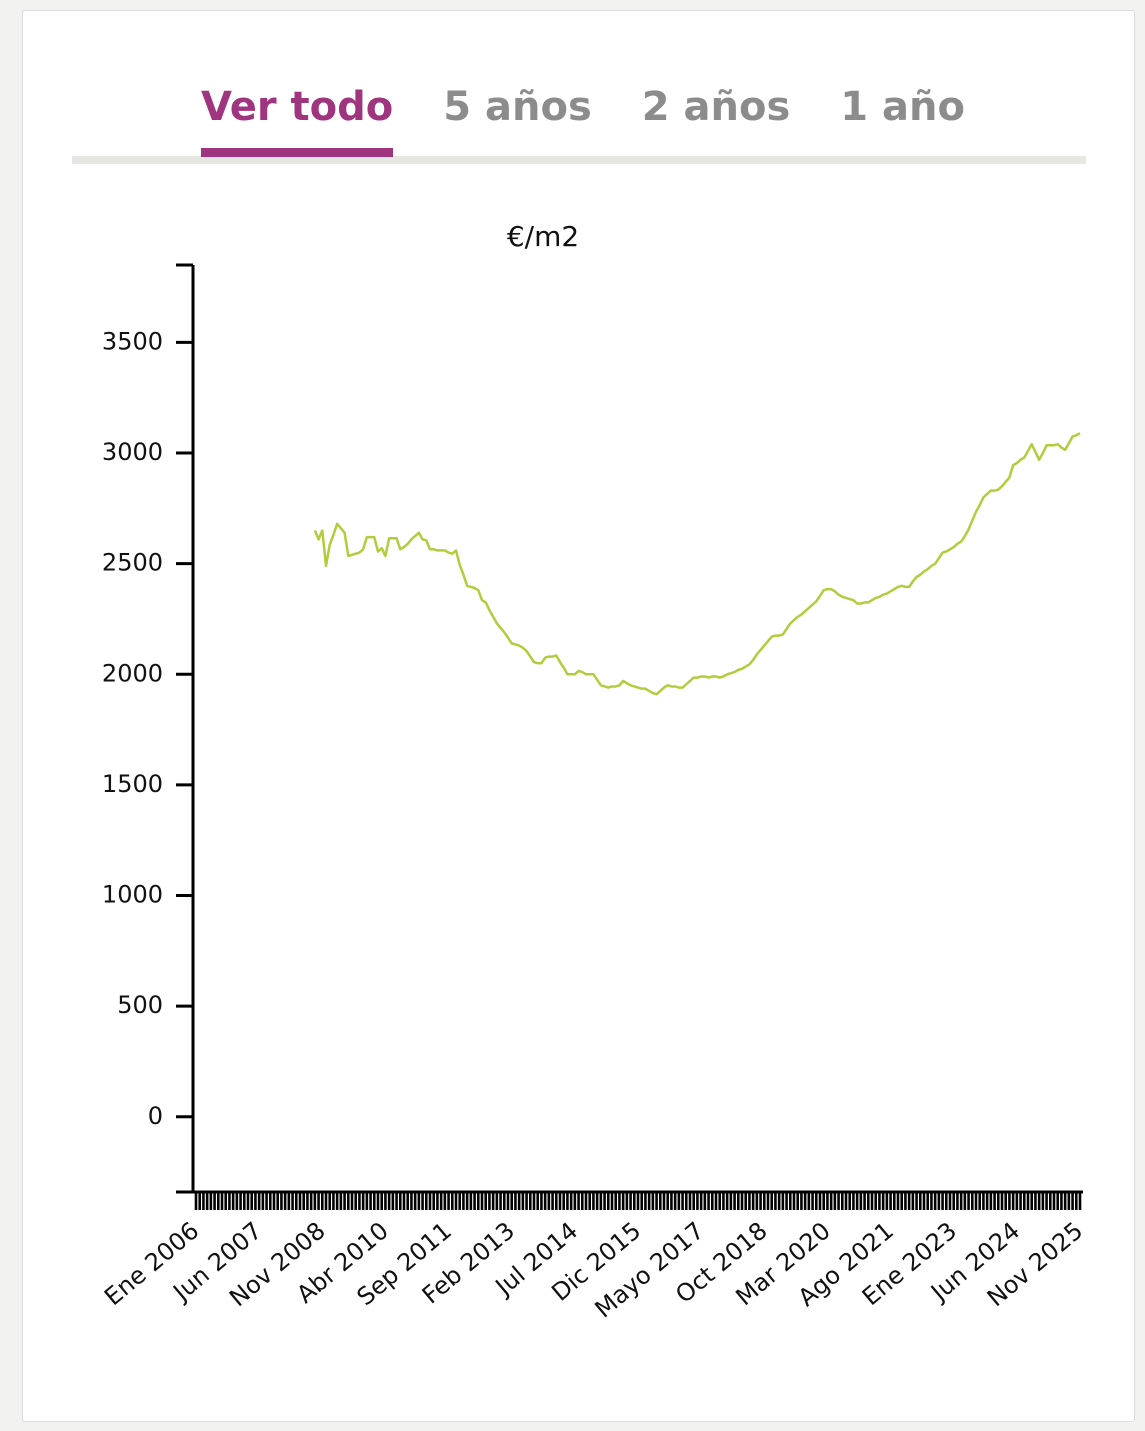  What do you see at coordinates (543, 236) in the screenshot?
I see `y-axis-title: €/m2` at bounding box center [543, 236].